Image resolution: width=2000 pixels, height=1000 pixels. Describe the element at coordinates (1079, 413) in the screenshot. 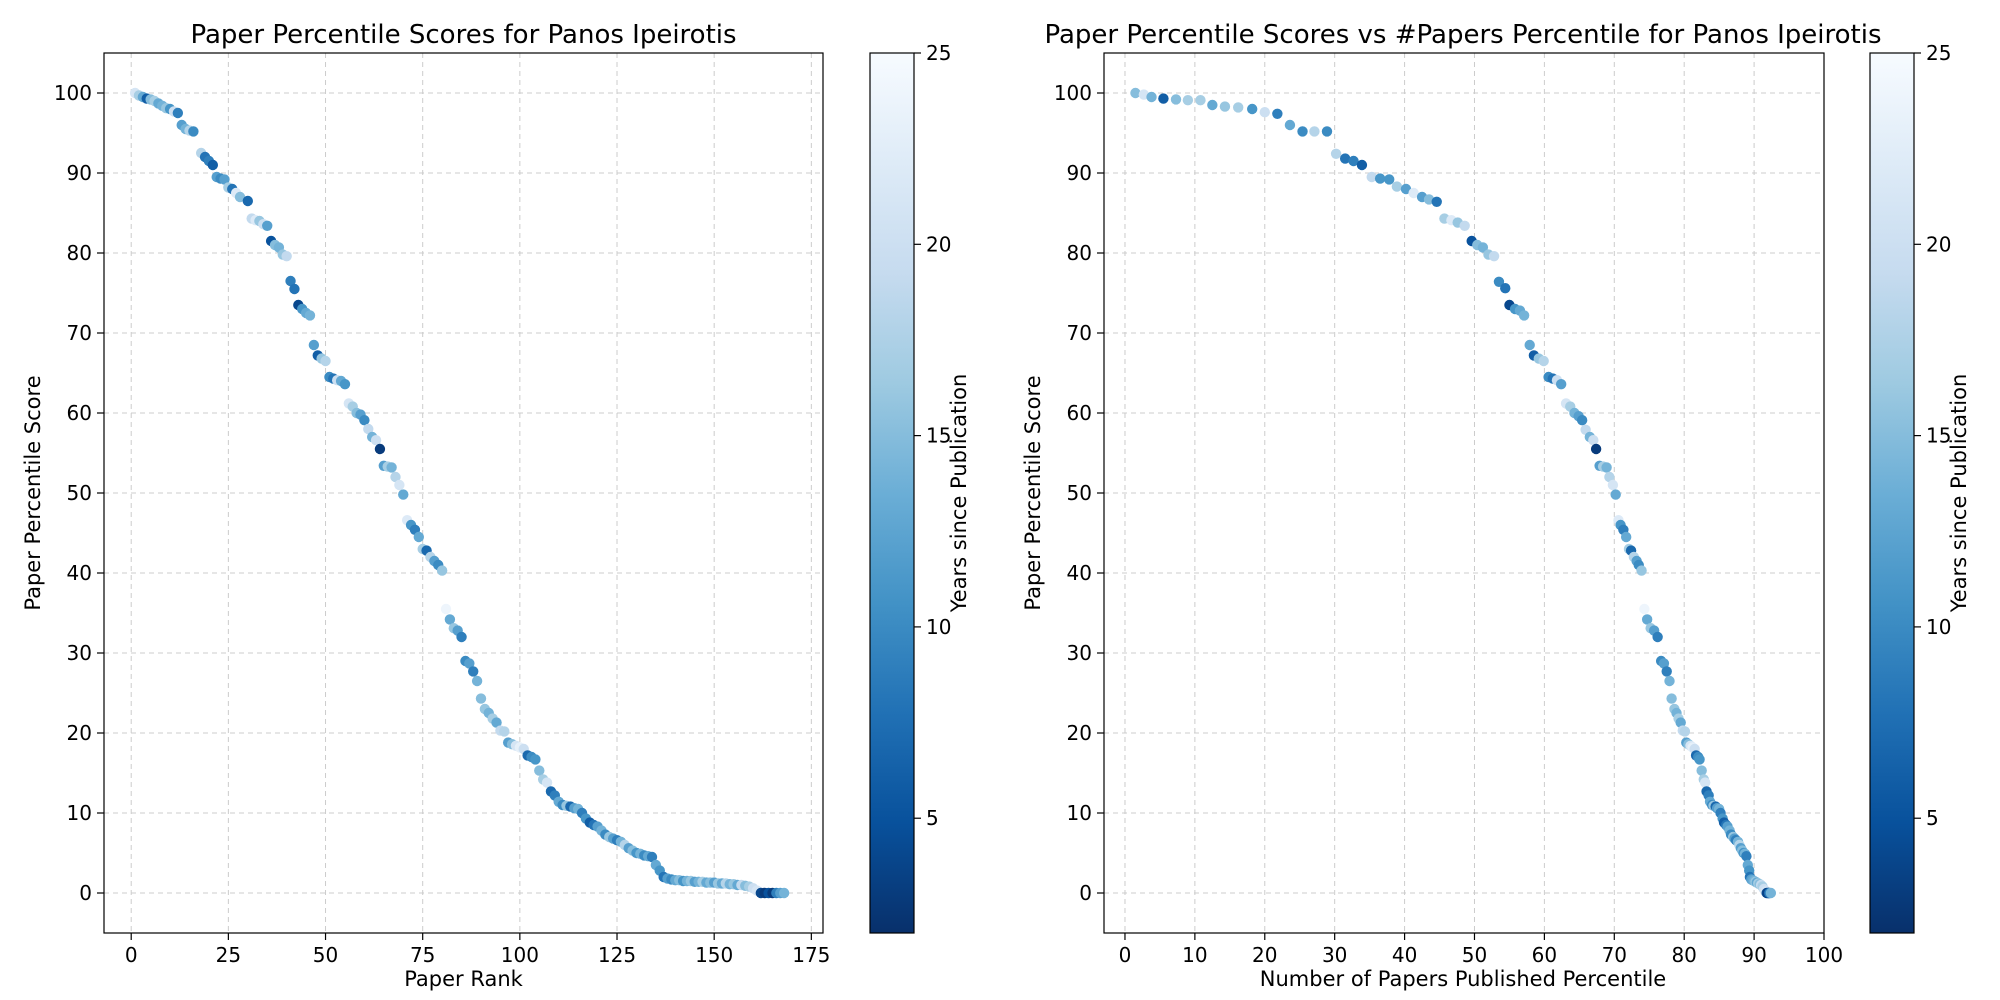

I see `y-tick-label: 60` at that location.